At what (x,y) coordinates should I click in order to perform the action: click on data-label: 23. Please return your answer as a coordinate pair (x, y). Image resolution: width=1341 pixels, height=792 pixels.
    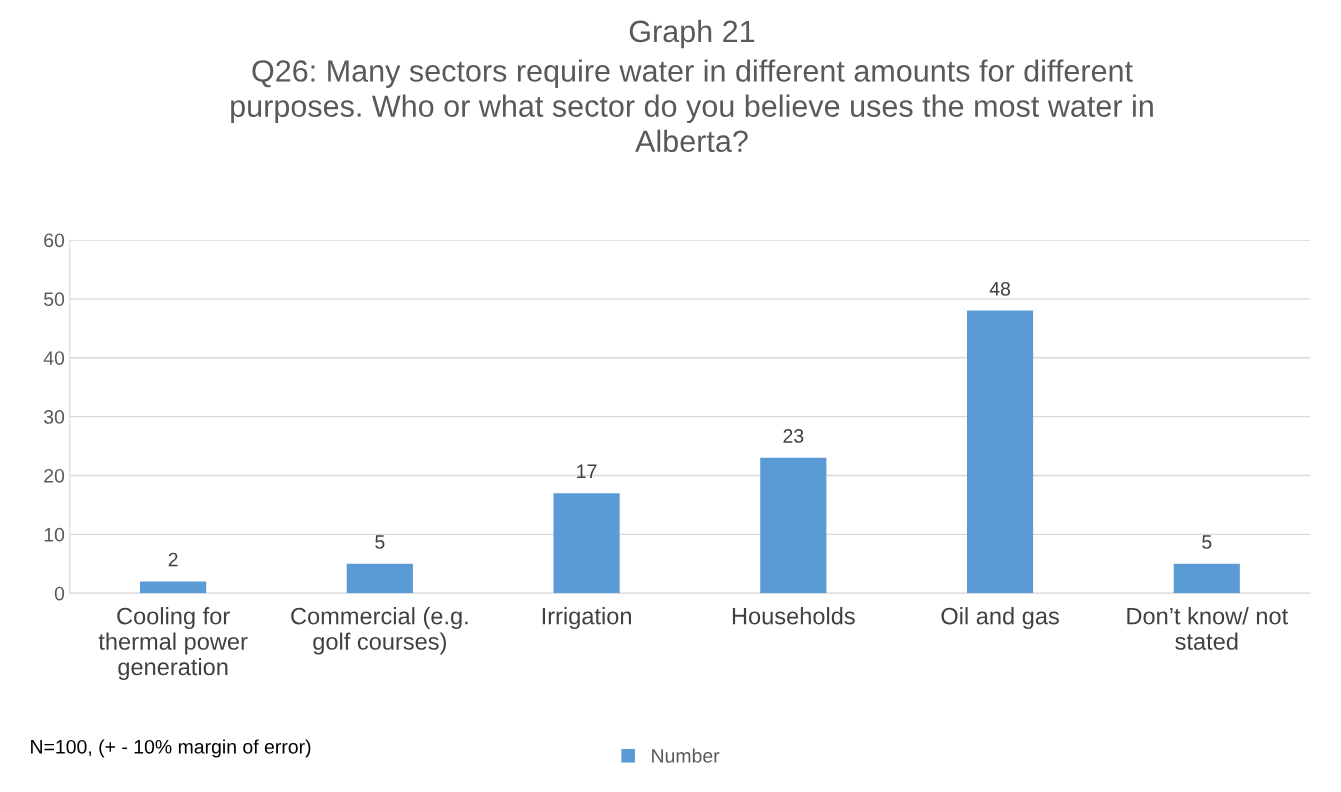
    Looking at the image, I should click on (793, 436).